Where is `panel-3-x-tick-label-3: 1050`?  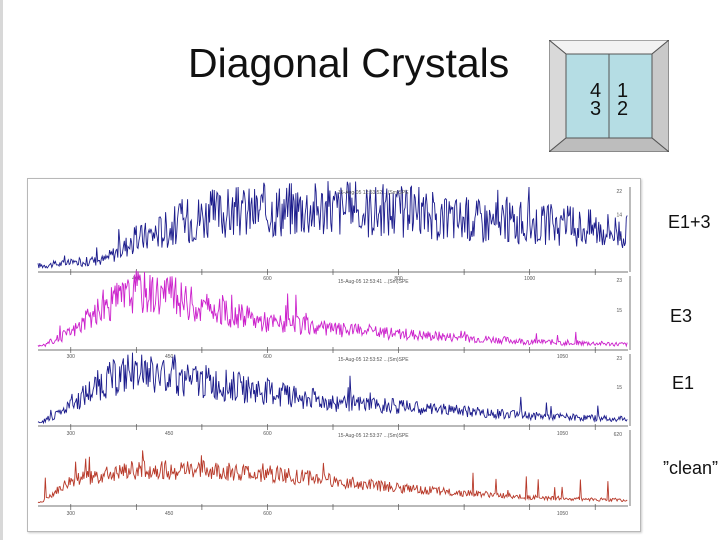 panel-3-x-tick-label-3: 1050 is located at coordinates (562, 514).